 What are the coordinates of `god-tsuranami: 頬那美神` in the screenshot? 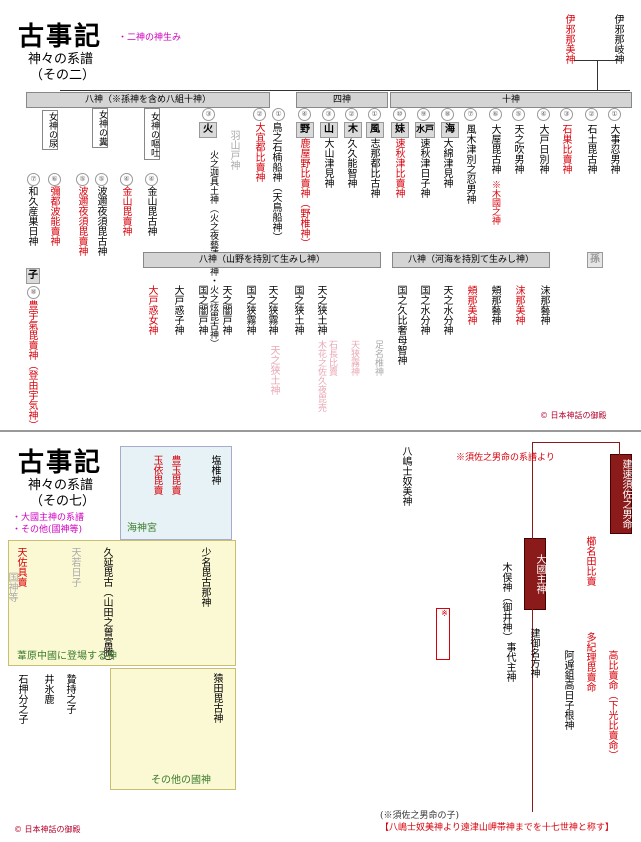 It's located at (470, 305).